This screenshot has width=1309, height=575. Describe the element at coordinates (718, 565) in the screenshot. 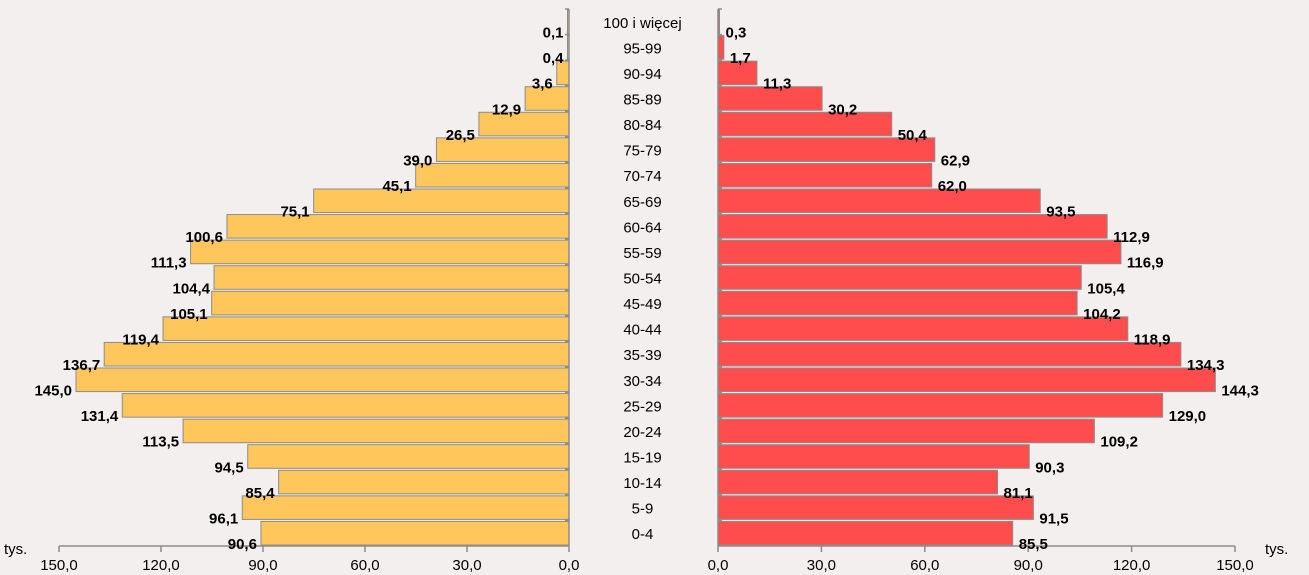

I see `x-tick-label-right-0: 0,0` at that location.